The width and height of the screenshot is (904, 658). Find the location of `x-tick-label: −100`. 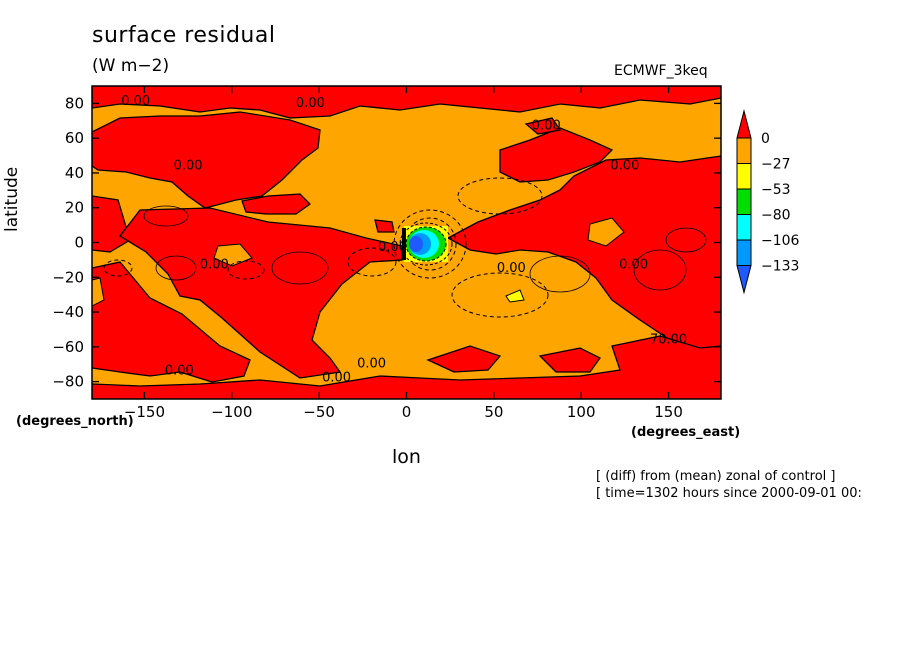

x-tick-label: −100 is located at coordinates (231, 412).